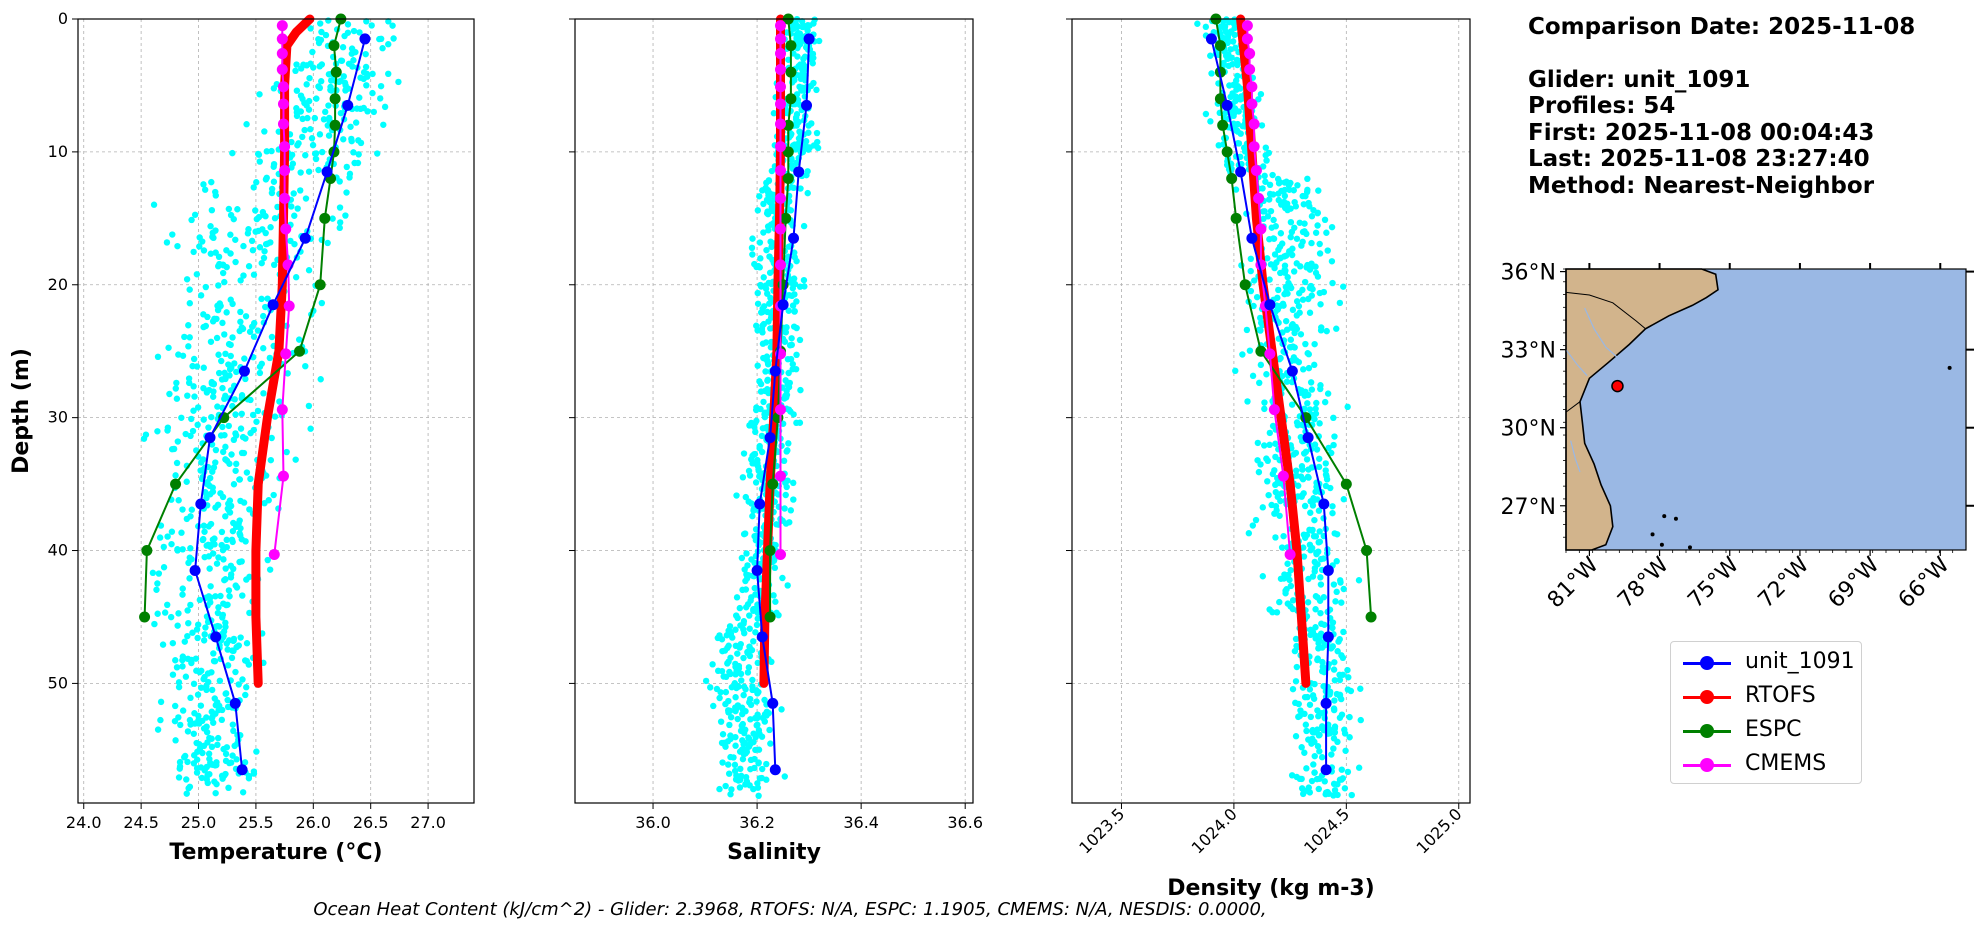 Image resolution: width=1978 pixels, height=934 pixels. Describe the element at coordinates (1617, 386) in the screenshot. I see `glider-location-marker` at that location.